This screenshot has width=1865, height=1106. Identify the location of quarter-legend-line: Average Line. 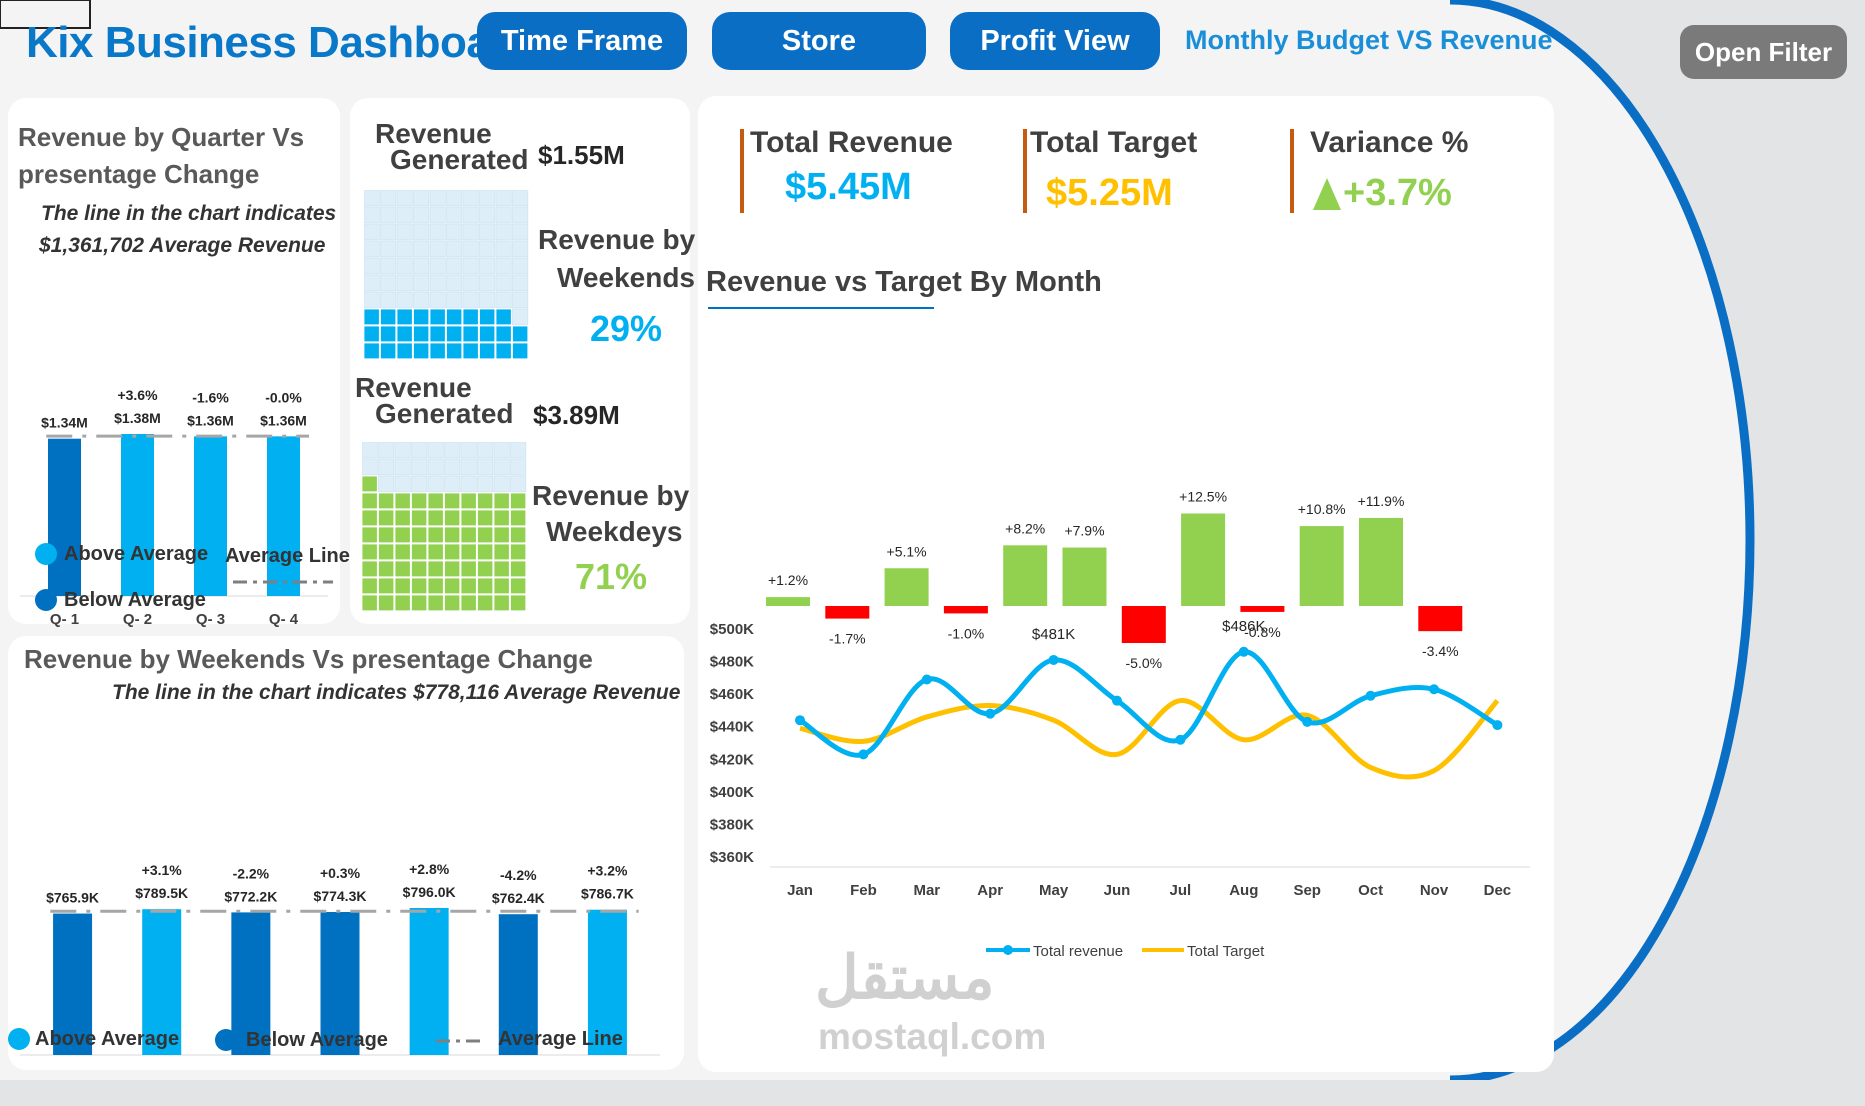
(287, 556).